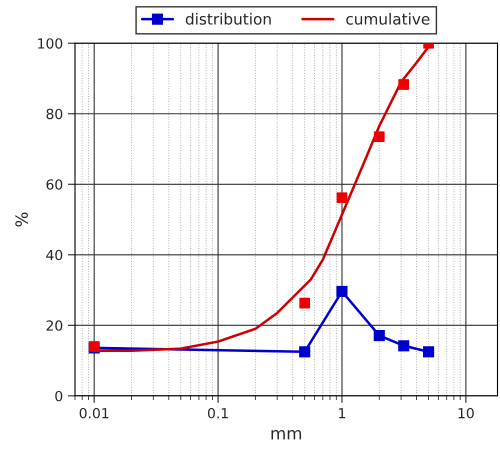 The image size is (500, 455). What do you see at coordinates (54, 184) in the screenshot?
I see `y-tick-label: 60` at bounding box center [54, 184].